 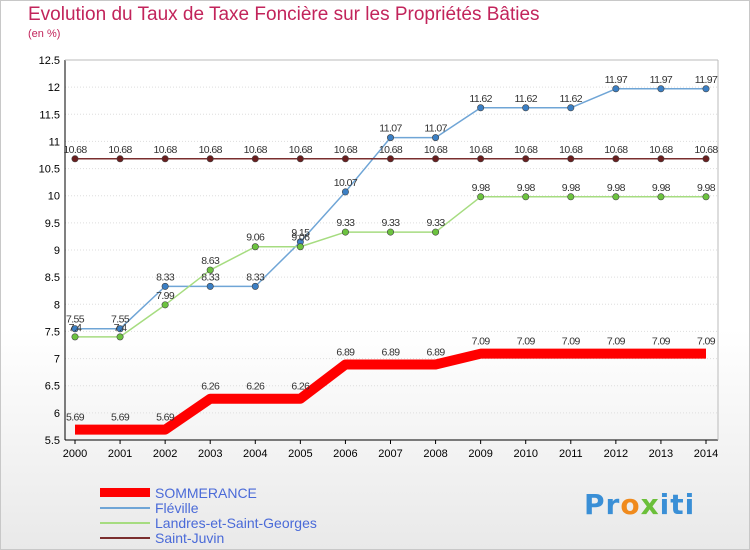 I want to click on legend-label: SOMMERANCE, so click(x=206, y=492).